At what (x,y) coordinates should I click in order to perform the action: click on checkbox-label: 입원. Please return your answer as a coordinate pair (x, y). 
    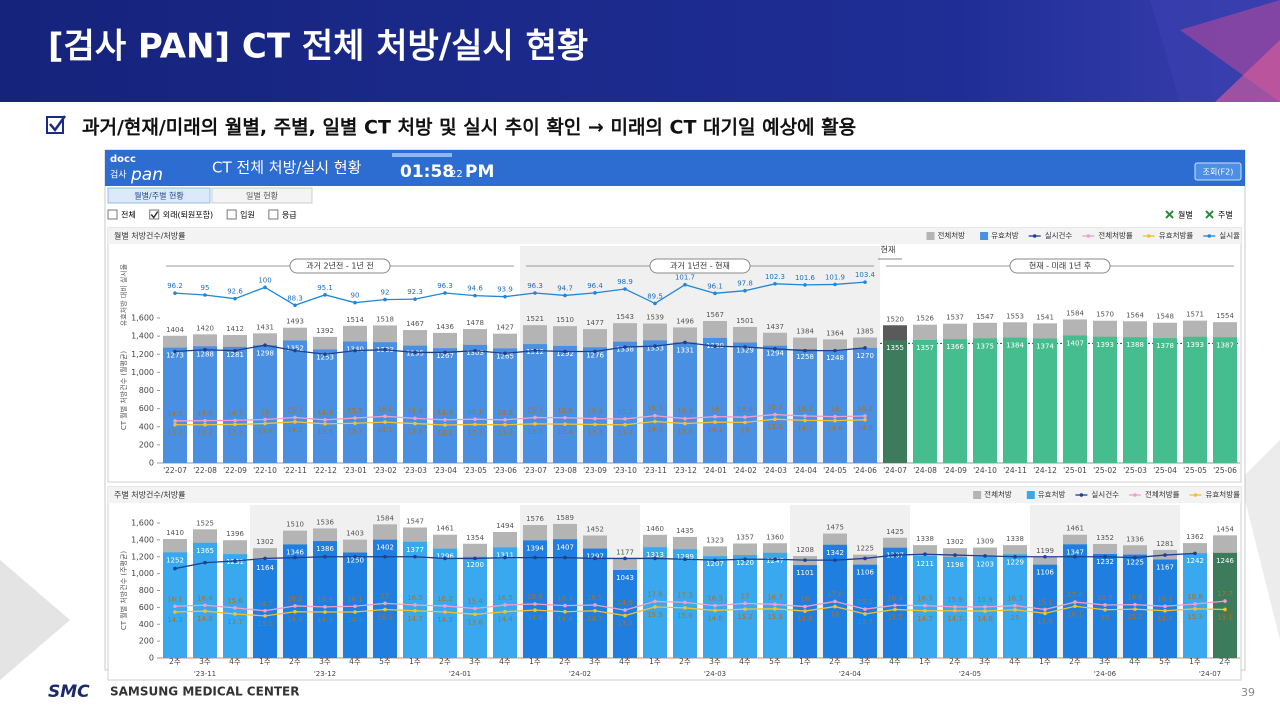
    Looking at the image, I should click on (247, 215).